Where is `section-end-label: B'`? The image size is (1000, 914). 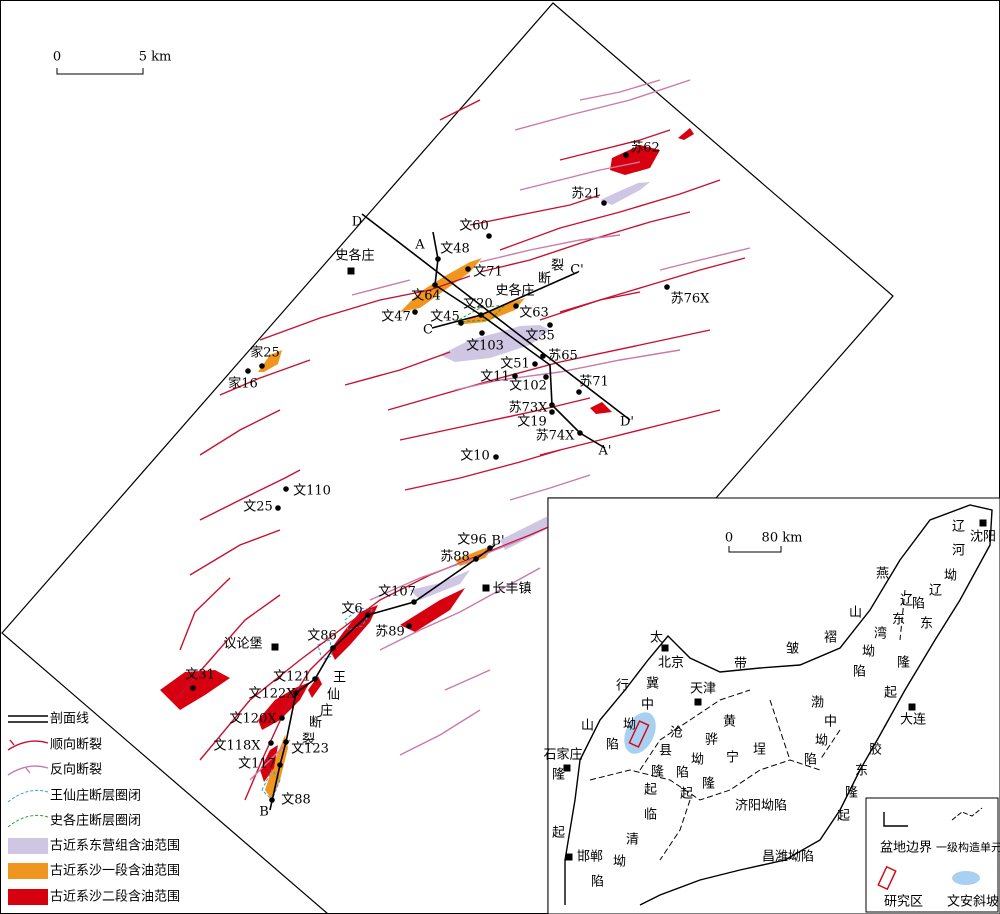
section-end-label: B' is located at coordinates (497, 541).